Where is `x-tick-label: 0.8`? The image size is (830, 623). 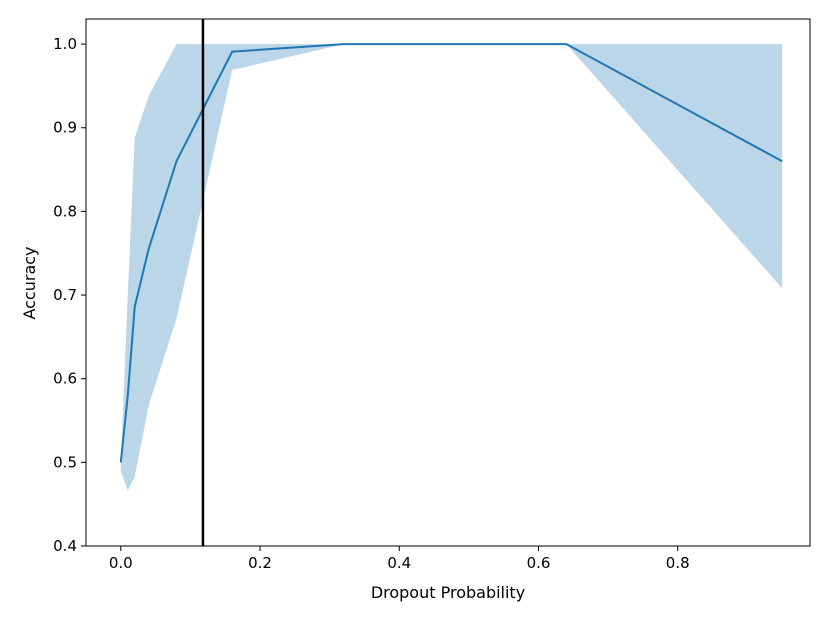 x-tick-label: 0.8 is located at coordinates (678, 563).